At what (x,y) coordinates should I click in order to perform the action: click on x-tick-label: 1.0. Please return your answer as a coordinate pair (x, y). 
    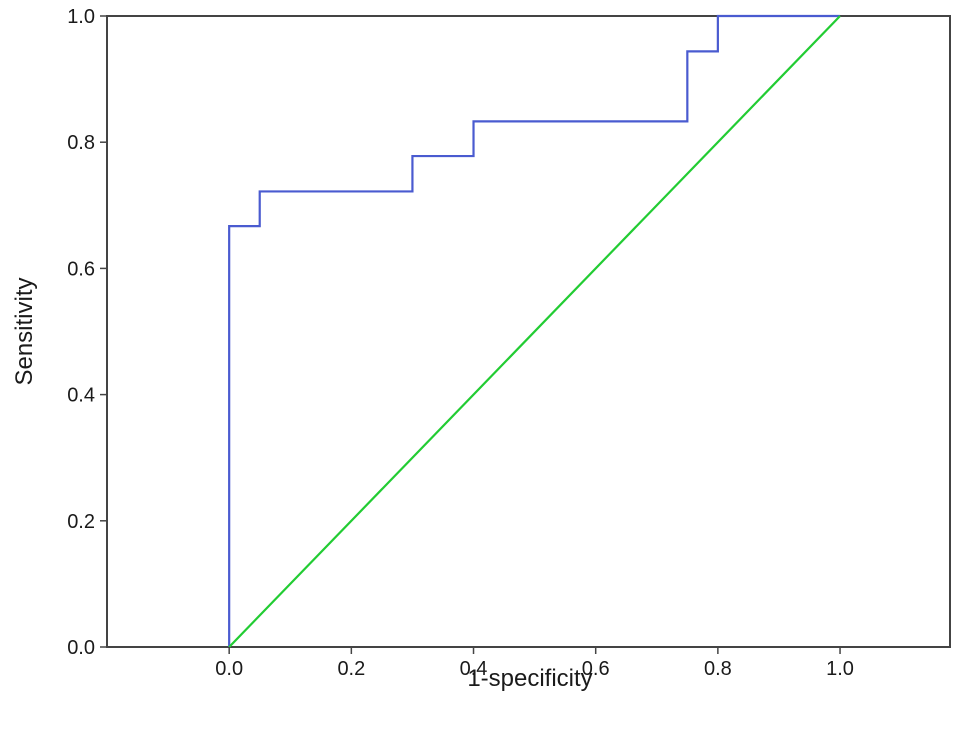
    Looking at the image, I should click on (840, 669).